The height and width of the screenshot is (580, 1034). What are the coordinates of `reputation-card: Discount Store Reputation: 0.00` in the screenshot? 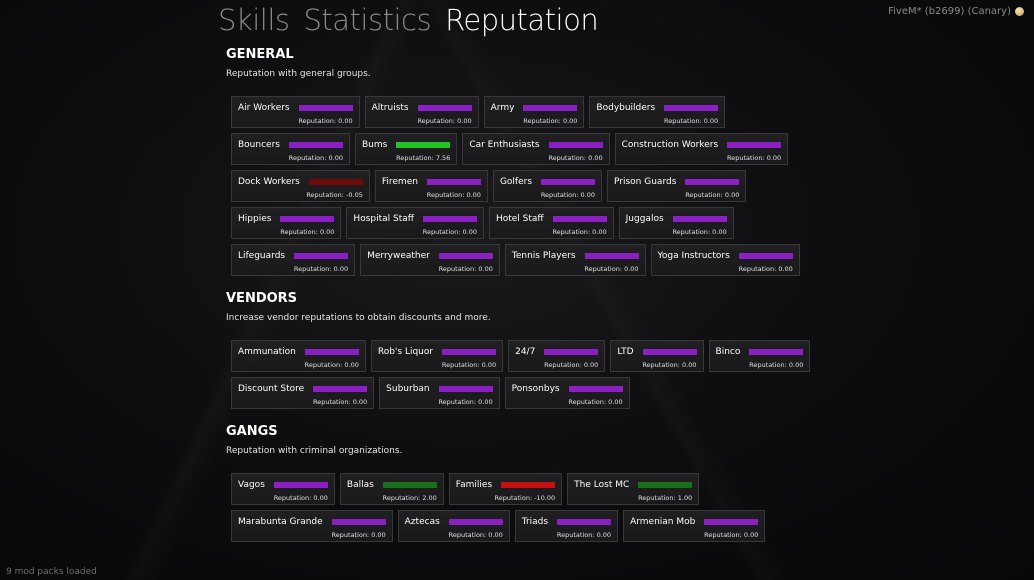 It's located at (303, 393).